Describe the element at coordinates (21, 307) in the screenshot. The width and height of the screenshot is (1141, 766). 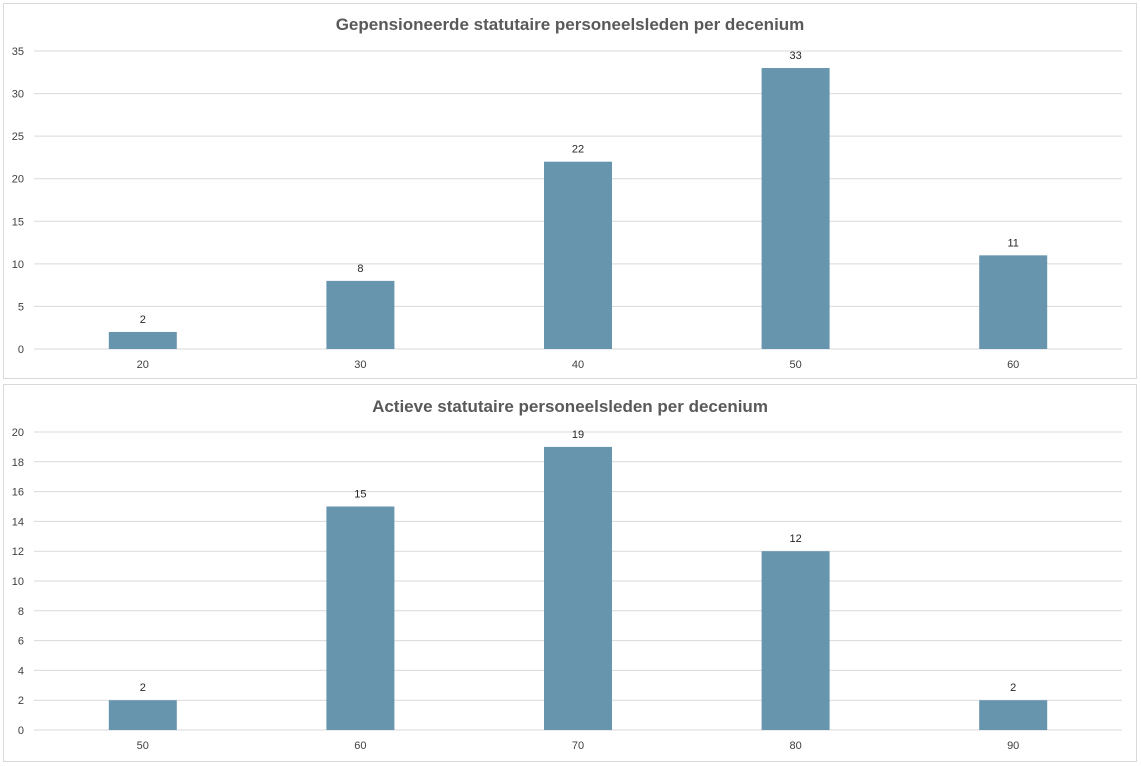
I see `y-tick-label: 5` at that location.